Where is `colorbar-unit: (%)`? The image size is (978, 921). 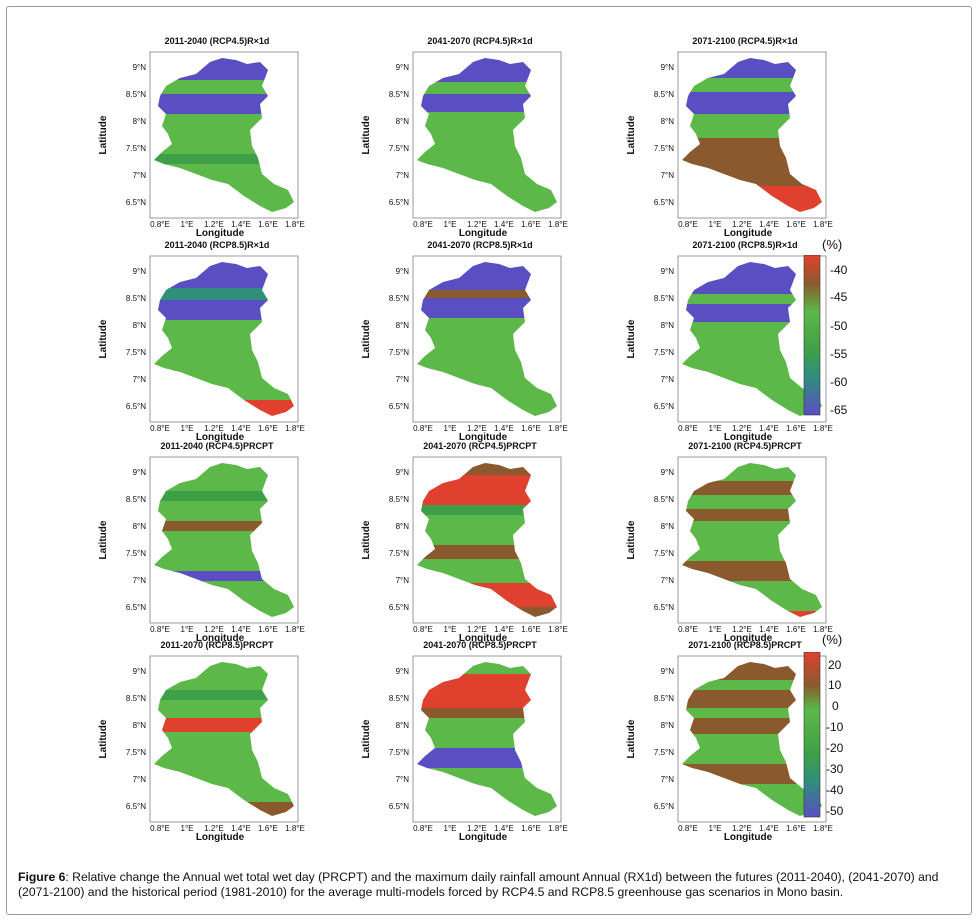
colorbar-unit: (%) is located at coordinates (832, 244).